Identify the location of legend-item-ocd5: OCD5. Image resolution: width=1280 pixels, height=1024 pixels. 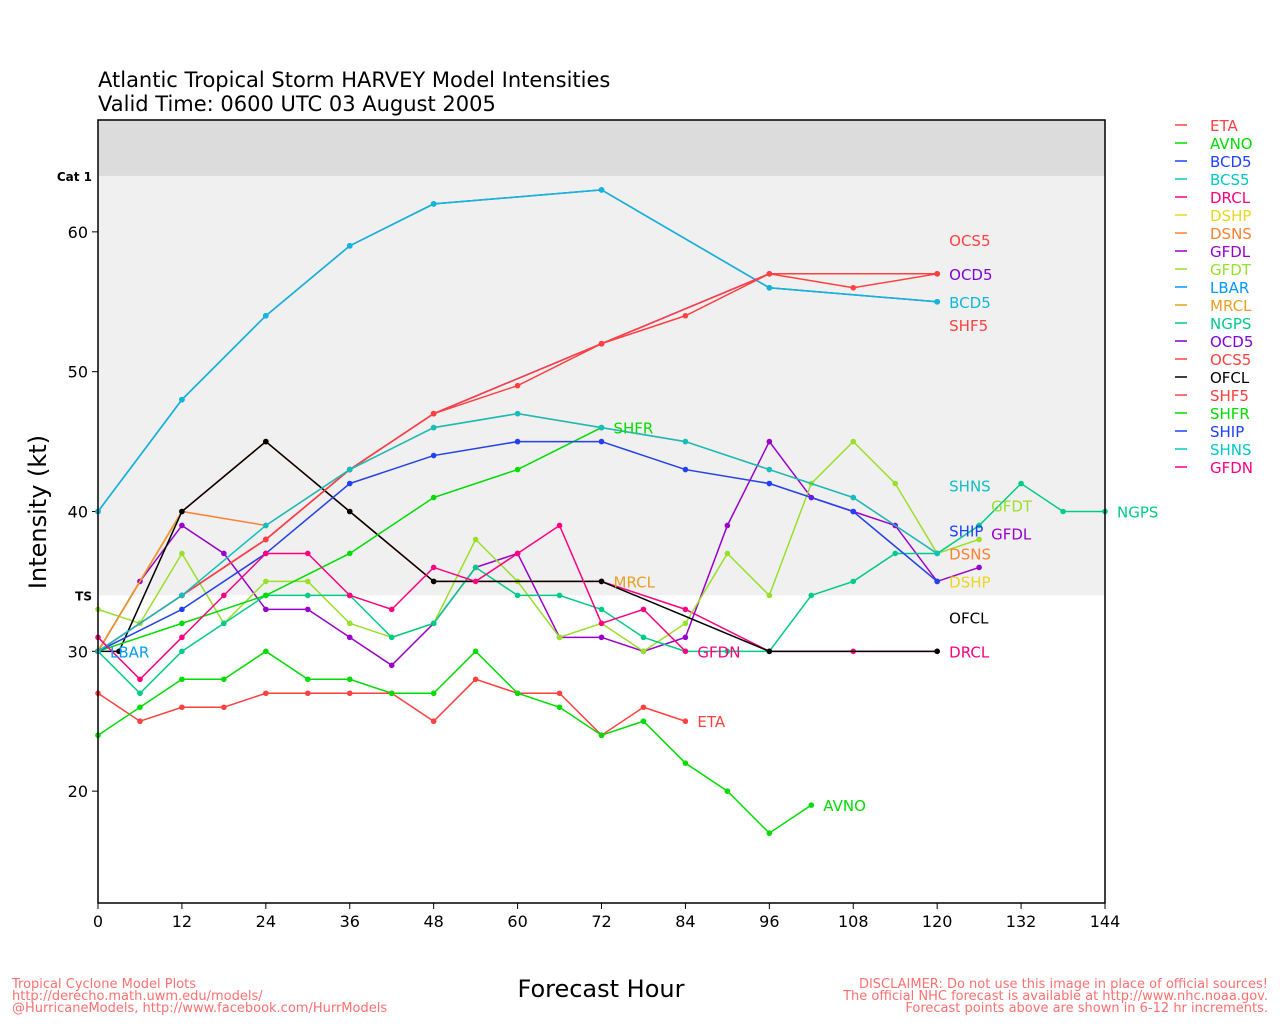
(1231, 342).